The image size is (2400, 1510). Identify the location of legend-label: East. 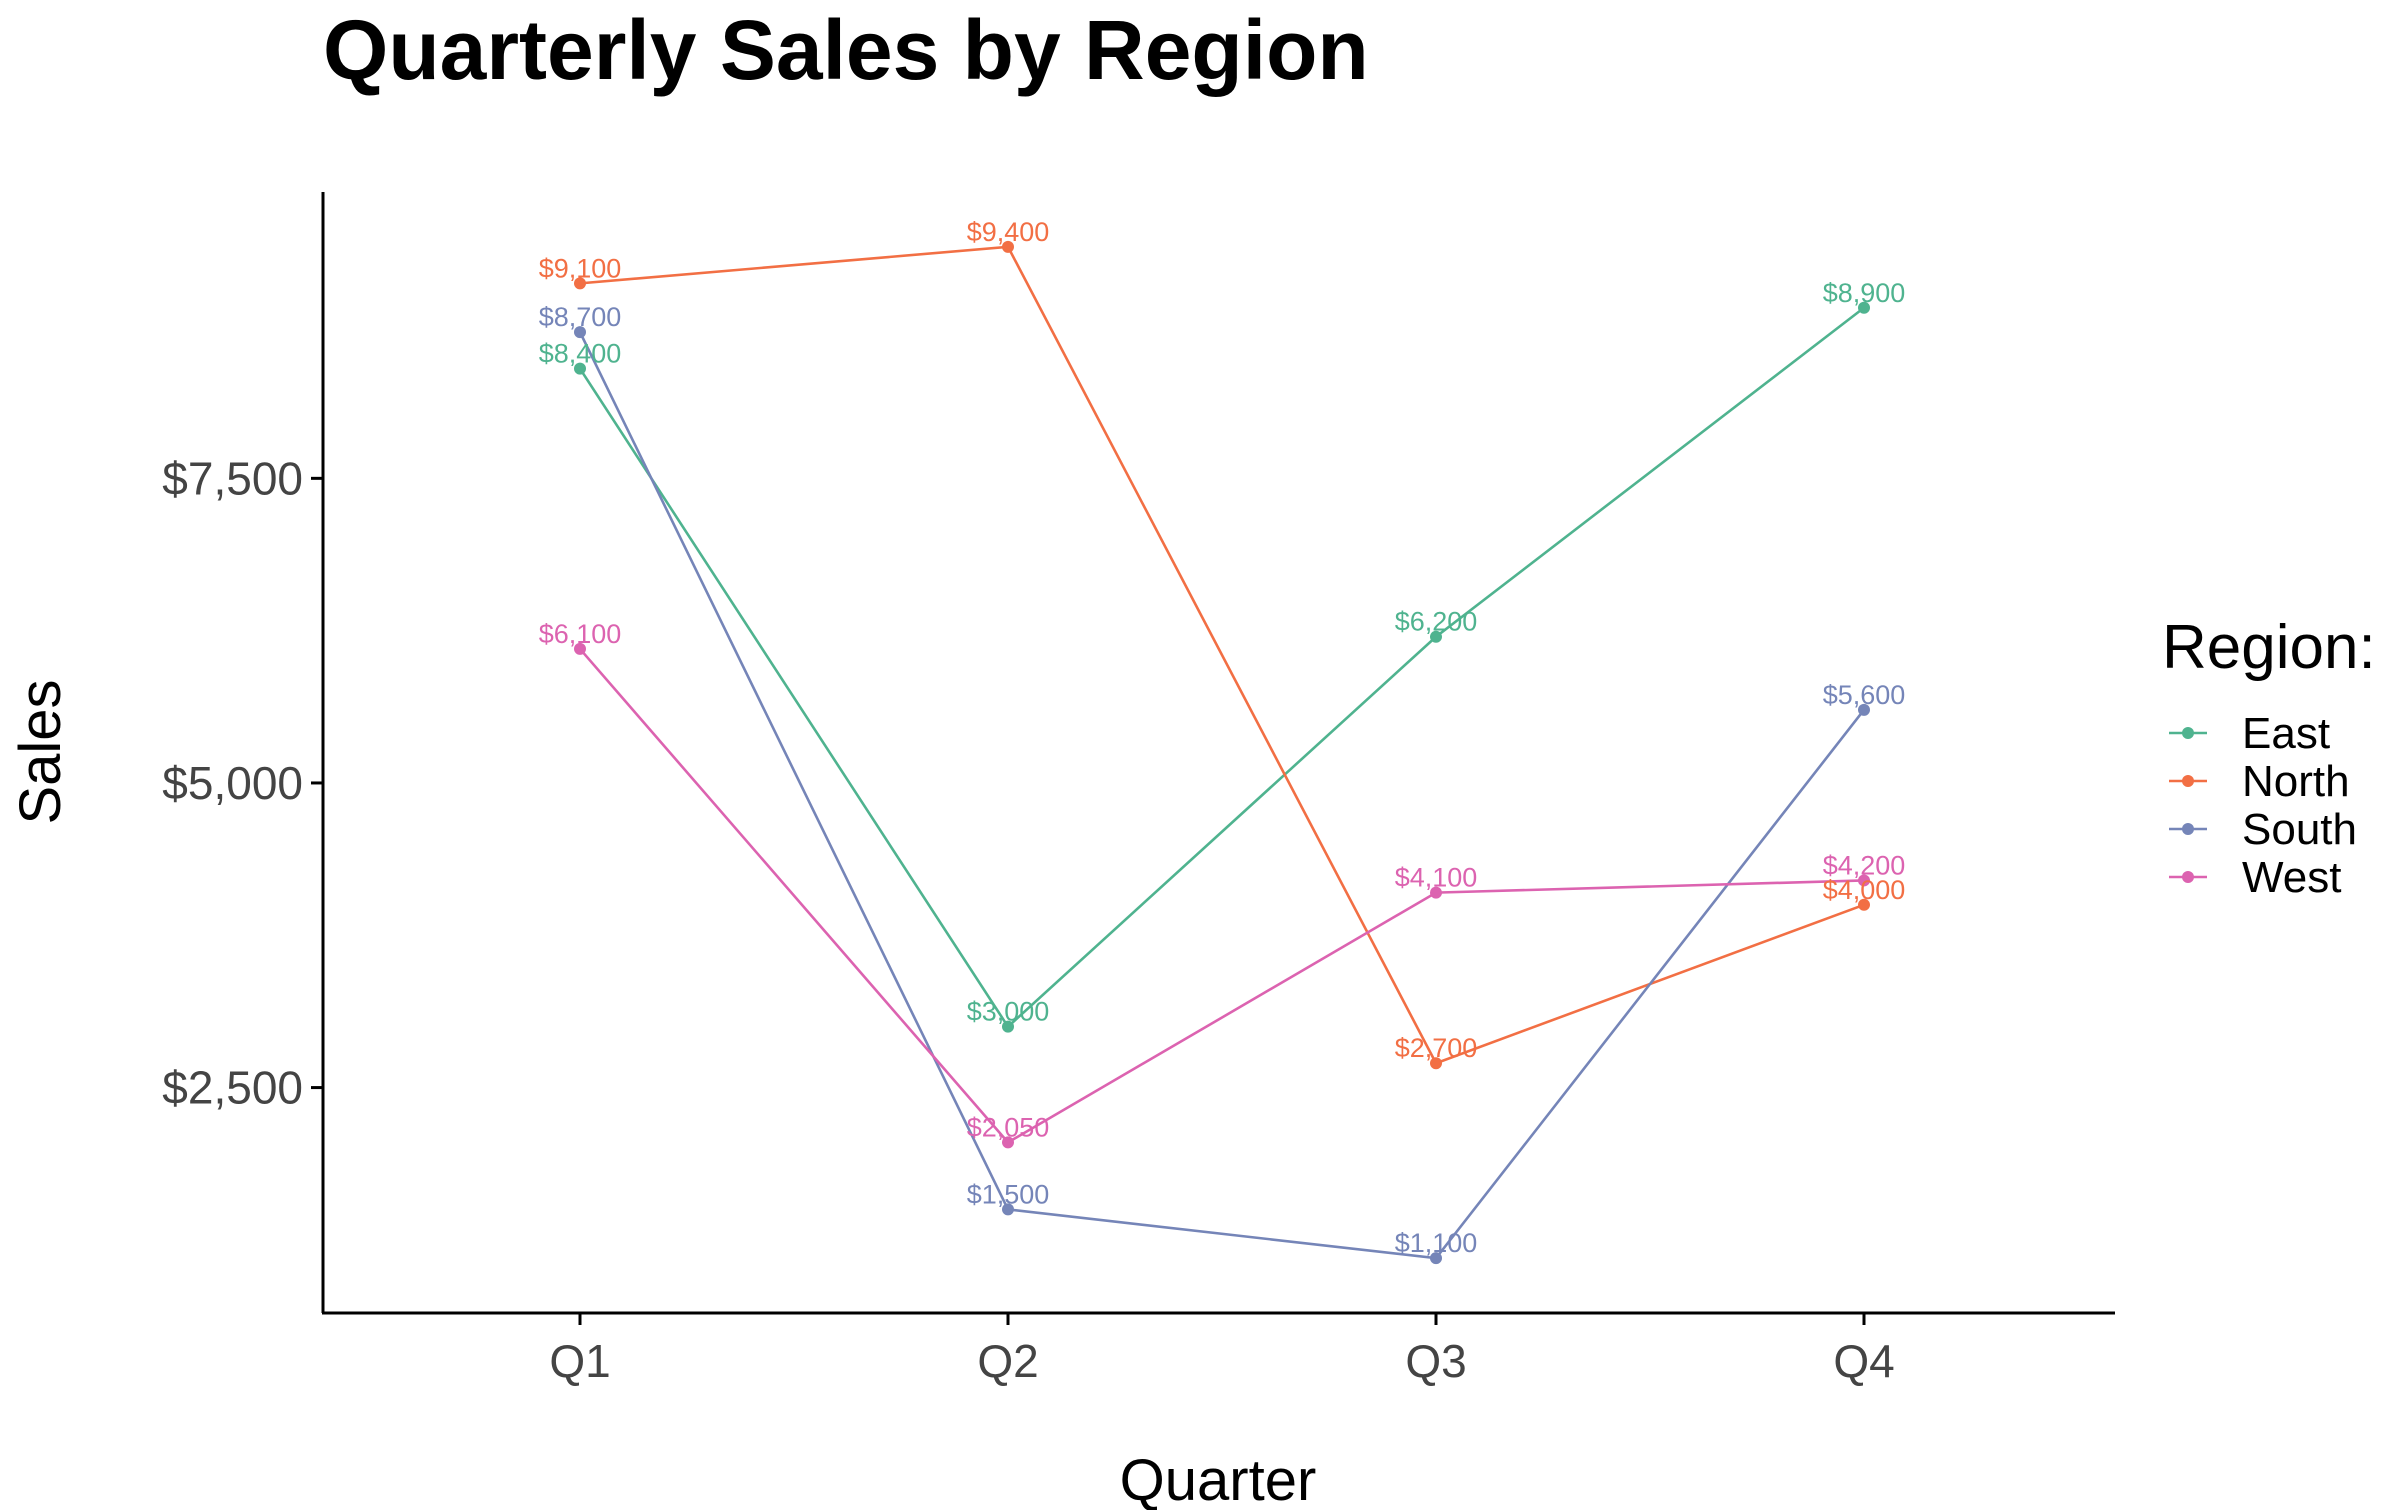
(2286, 733).